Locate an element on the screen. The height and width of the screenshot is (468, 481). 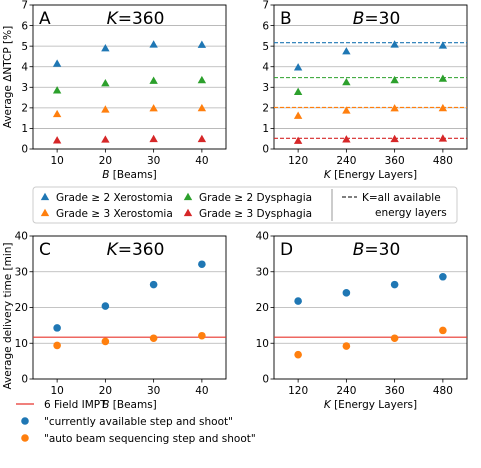
legend-marker-blue-circle is located at coordinates (25, 421).